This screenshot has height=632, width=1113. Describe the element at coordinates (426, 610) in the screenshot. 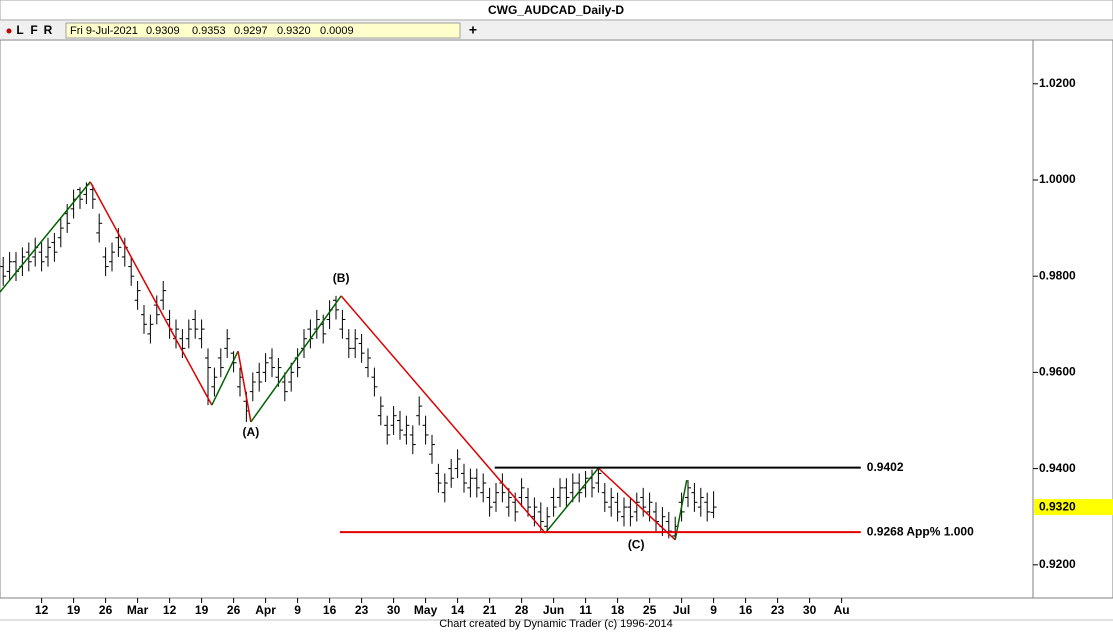

I see `x-tick-label: May` at that location.